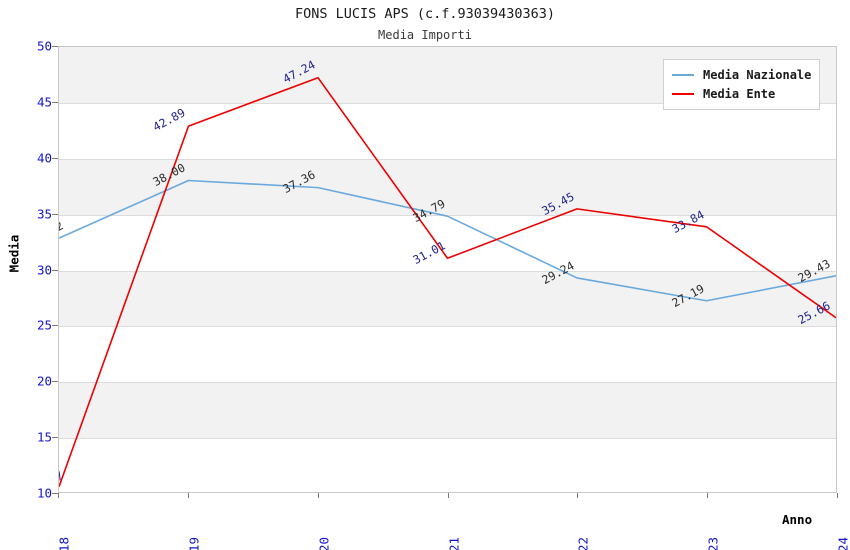 Image resolution: width=850 pixels, height=550 pixels. What do you see at coordinates (683, 74) in the screenshot?
I see `legend-swatch-media-nazionale` at bounding box center [683, 74].